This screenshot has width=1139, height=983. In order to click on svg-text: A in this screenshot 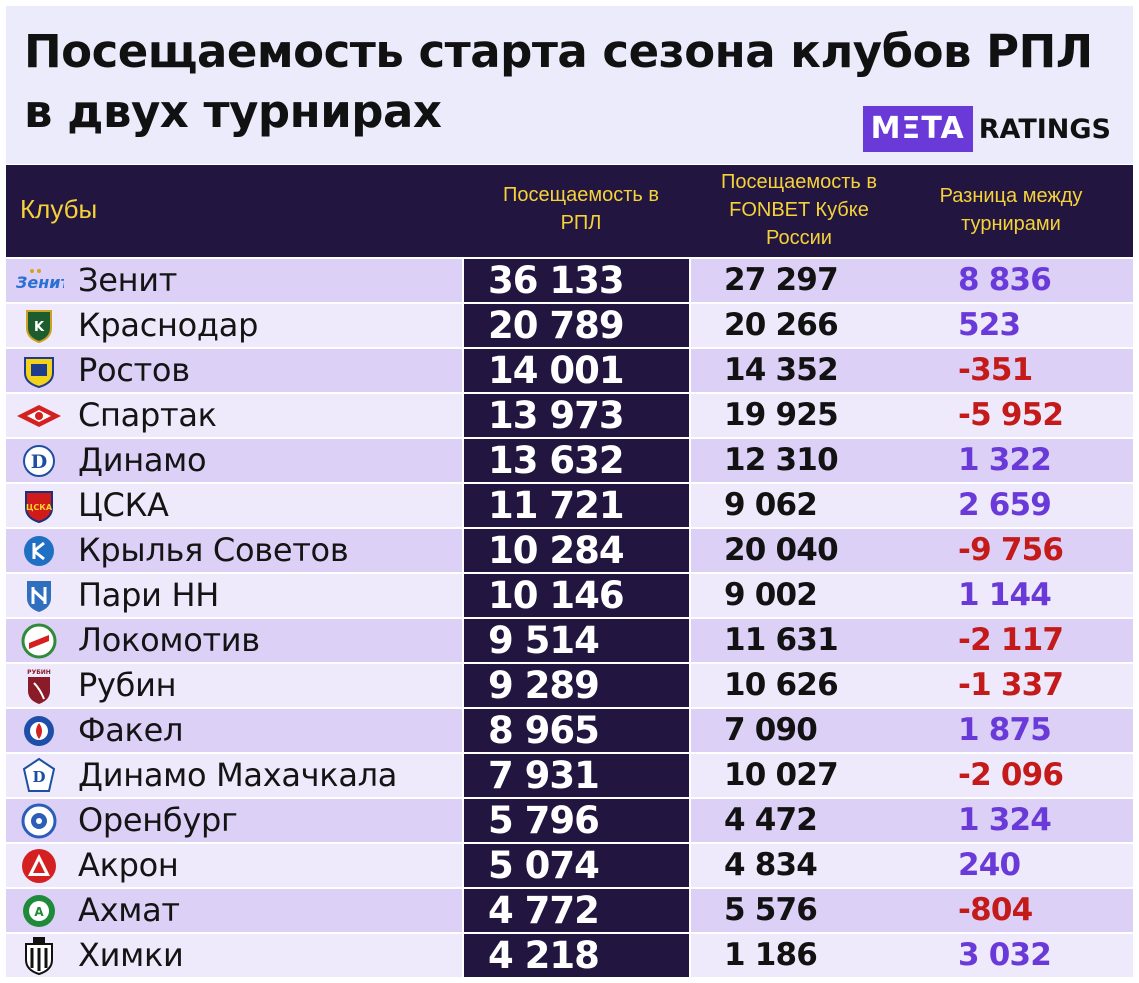, I will do `click(39, 912)`.